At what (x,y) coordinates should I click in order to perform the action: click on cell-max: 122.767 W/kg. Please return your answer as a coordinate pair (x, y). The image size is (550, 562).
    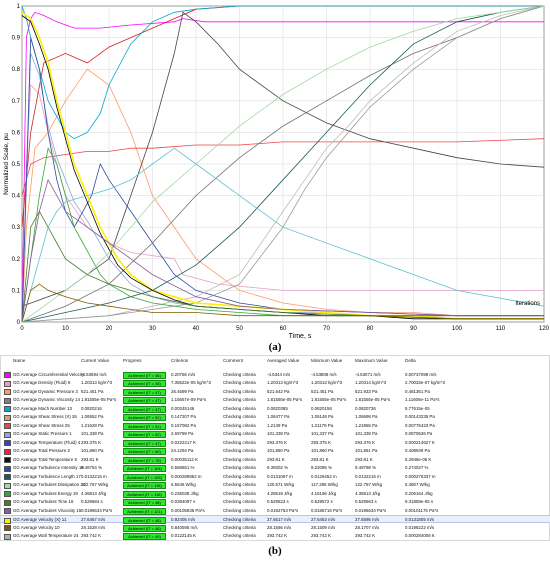
    Looking at the image, I should click on (369, 484).